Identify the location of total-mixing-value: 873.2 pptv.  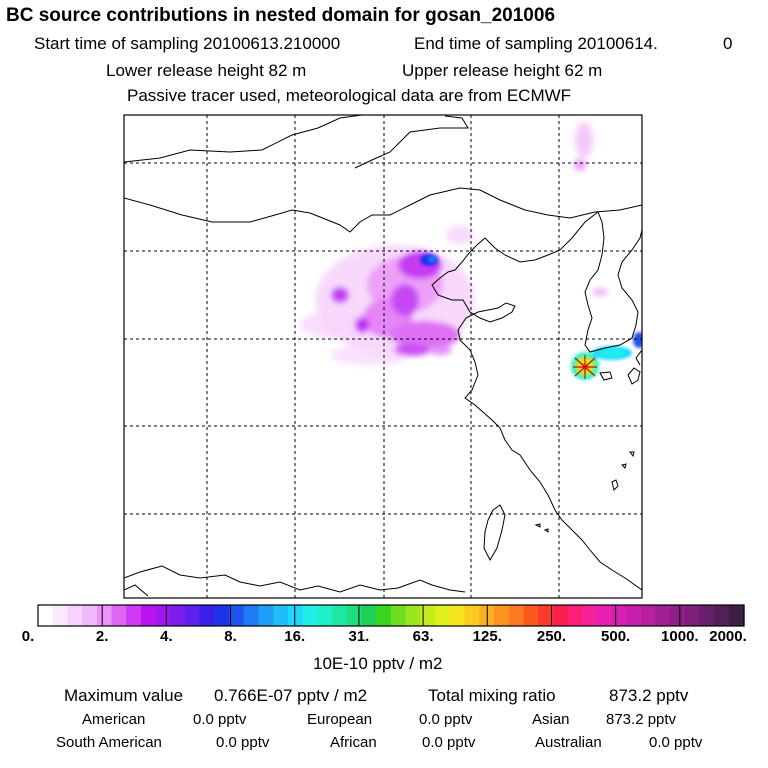
(649, 695).